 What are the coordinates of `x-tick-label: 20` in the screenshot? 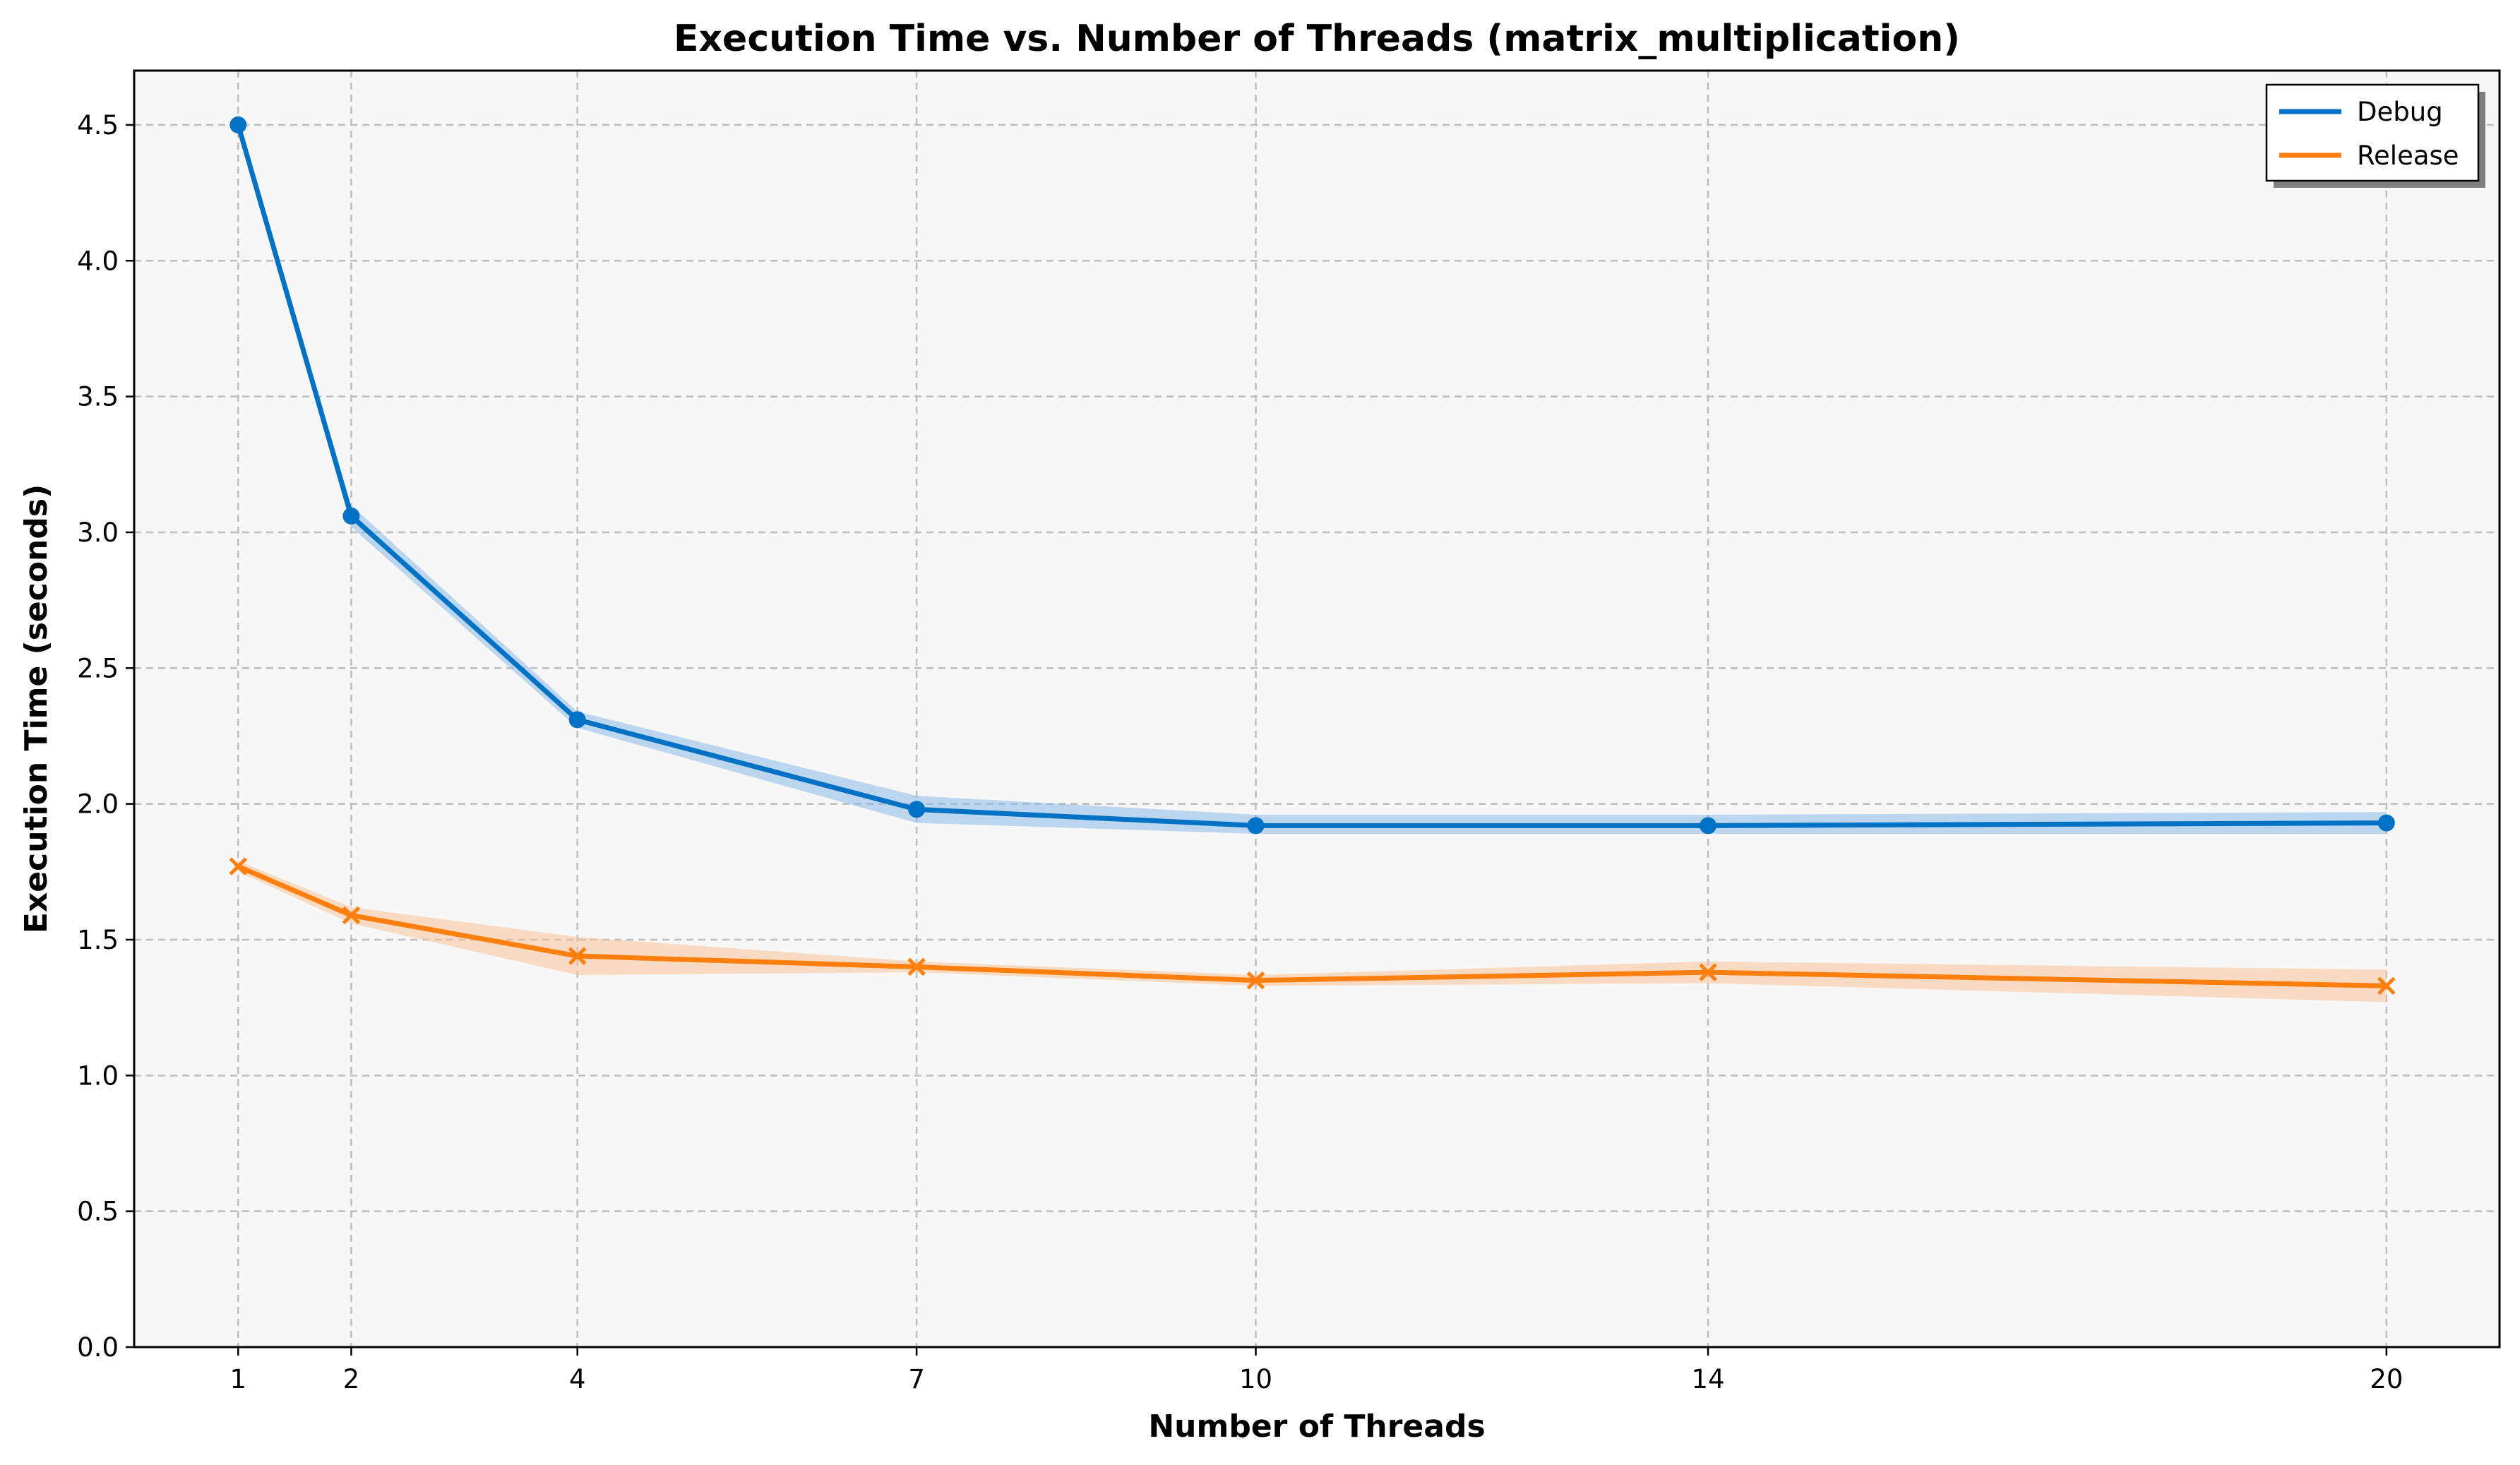 It's located at (2387, 1379).